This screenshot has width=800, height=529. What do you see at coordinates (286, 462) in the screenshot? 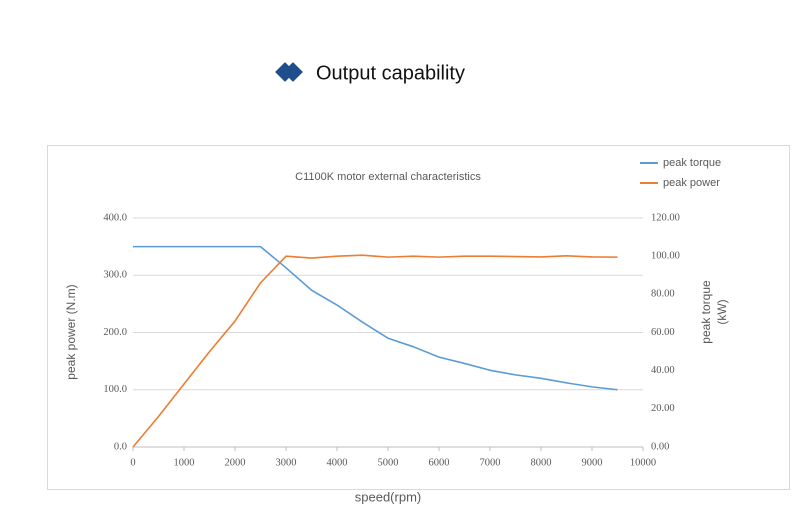
I see `x-tick-label: 3000` at bounding box center [286, 462].